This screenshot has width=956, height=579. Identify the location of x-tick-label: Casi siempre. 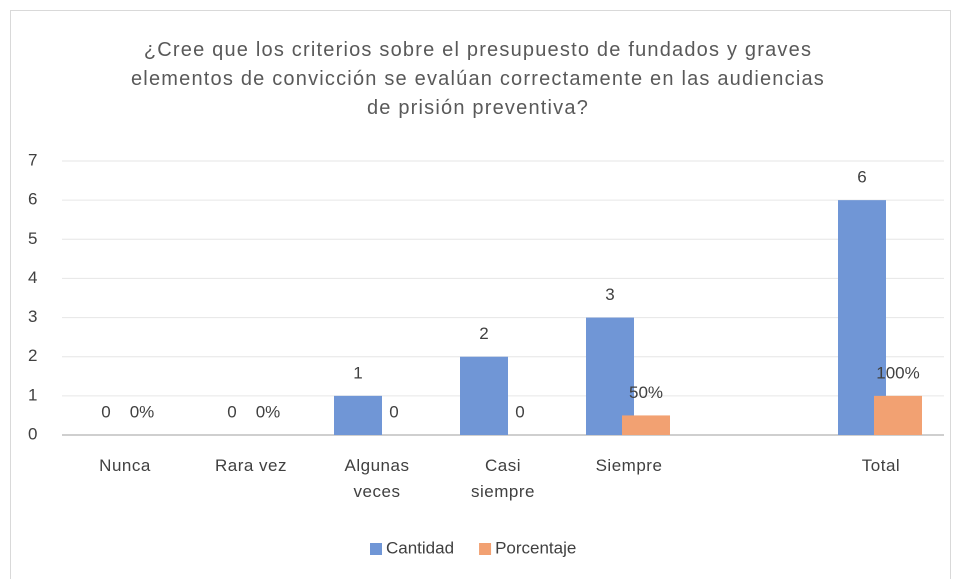
(503, 478).